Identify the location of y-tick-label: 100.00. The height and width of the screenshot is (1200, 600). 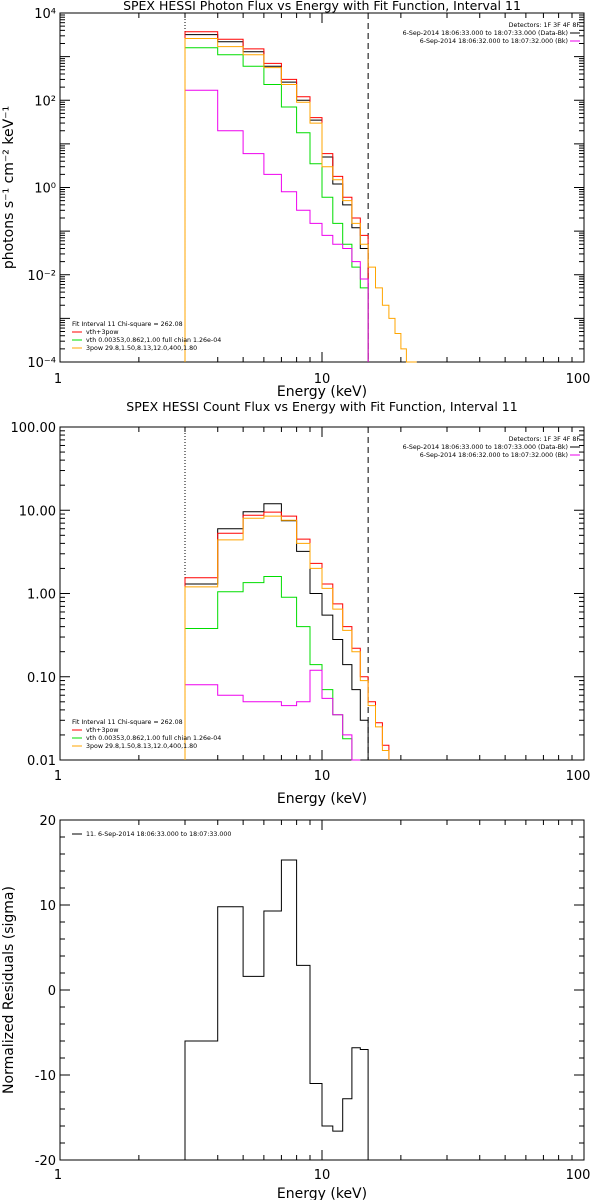
(34, 428).